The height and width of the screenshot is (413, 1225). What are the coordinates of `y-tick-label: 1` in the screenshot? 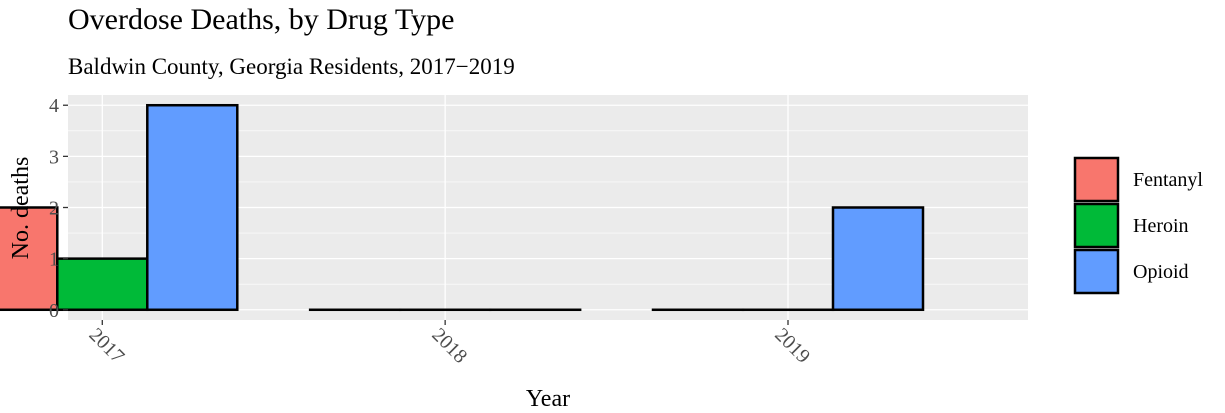 It's located at (54, 260).